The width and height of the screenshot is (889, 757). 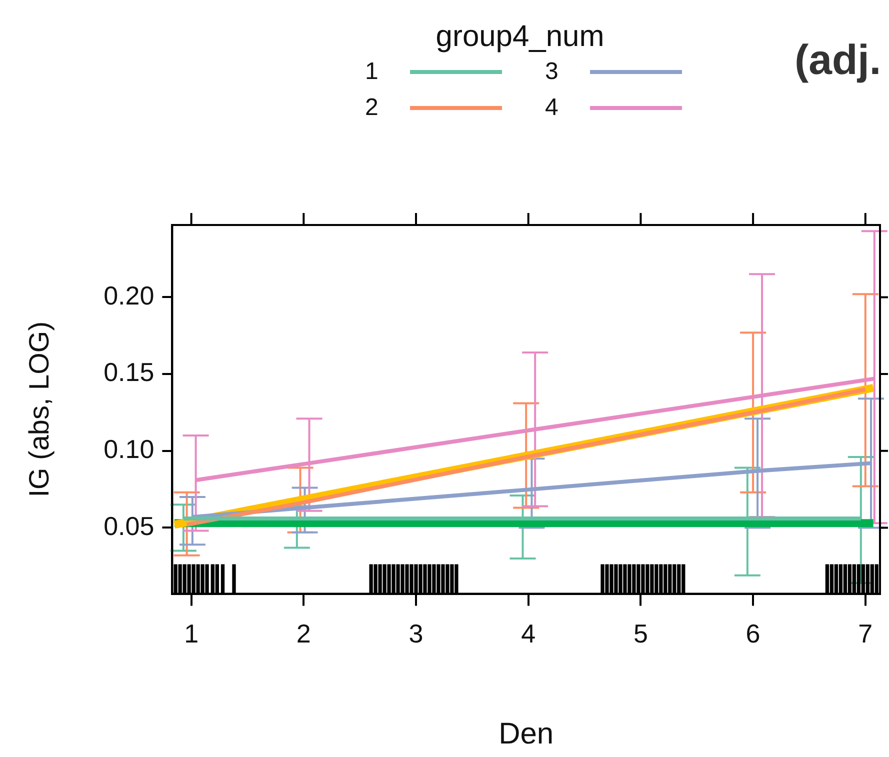 I want to click on x-tick-label: 6, so click(x=753, y=633).